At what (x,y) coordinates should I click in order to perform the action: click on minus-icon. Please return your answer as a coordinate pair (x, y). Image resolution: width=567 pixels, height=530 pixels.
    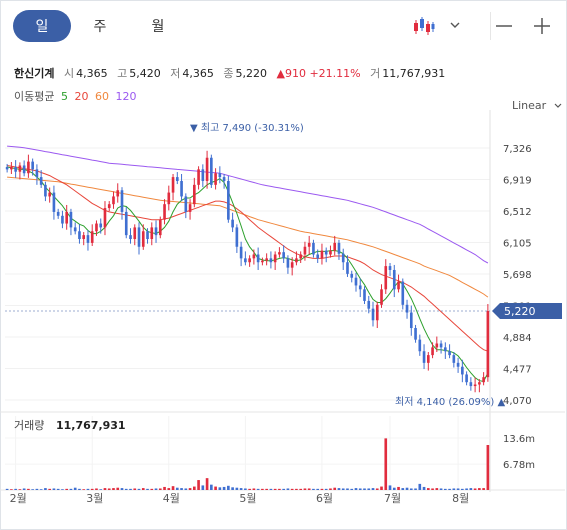
    Looking at the image, I should click on (504, 26).